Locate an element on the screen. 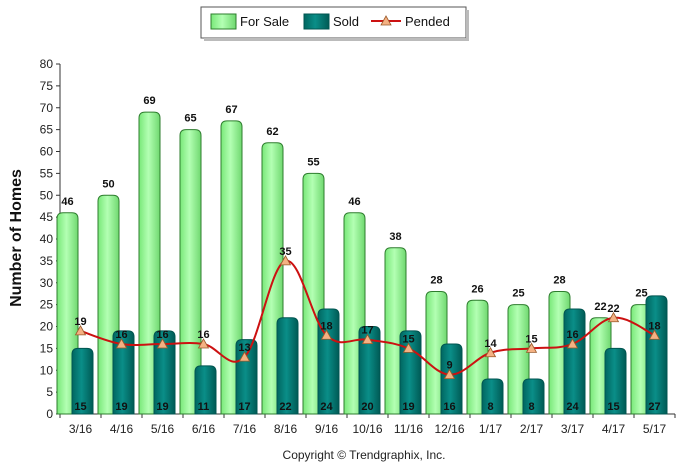 This screenshot has width=686, height=470. y-tick-label: 30 is located at coordinates (47, 283).